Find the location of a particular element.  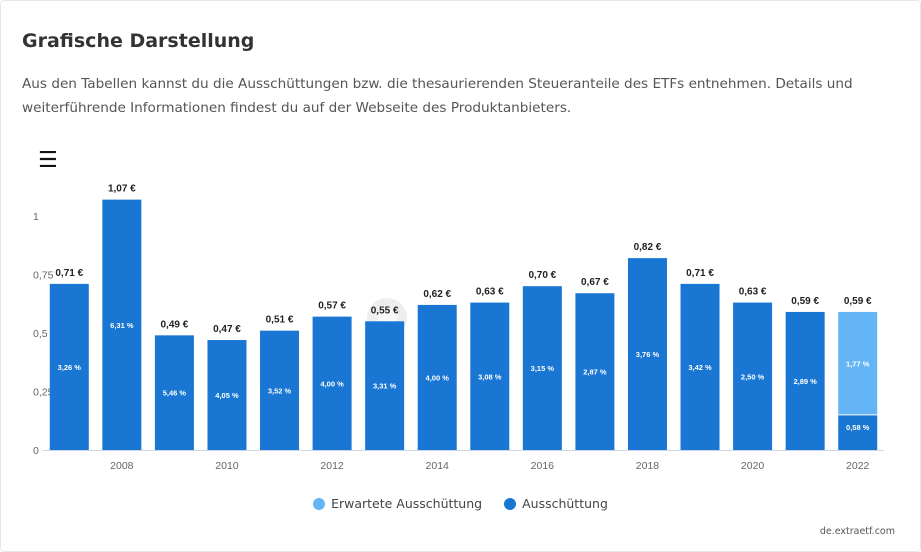

bar-inner-label: 2,50 % is located at coordinates (753, 376).